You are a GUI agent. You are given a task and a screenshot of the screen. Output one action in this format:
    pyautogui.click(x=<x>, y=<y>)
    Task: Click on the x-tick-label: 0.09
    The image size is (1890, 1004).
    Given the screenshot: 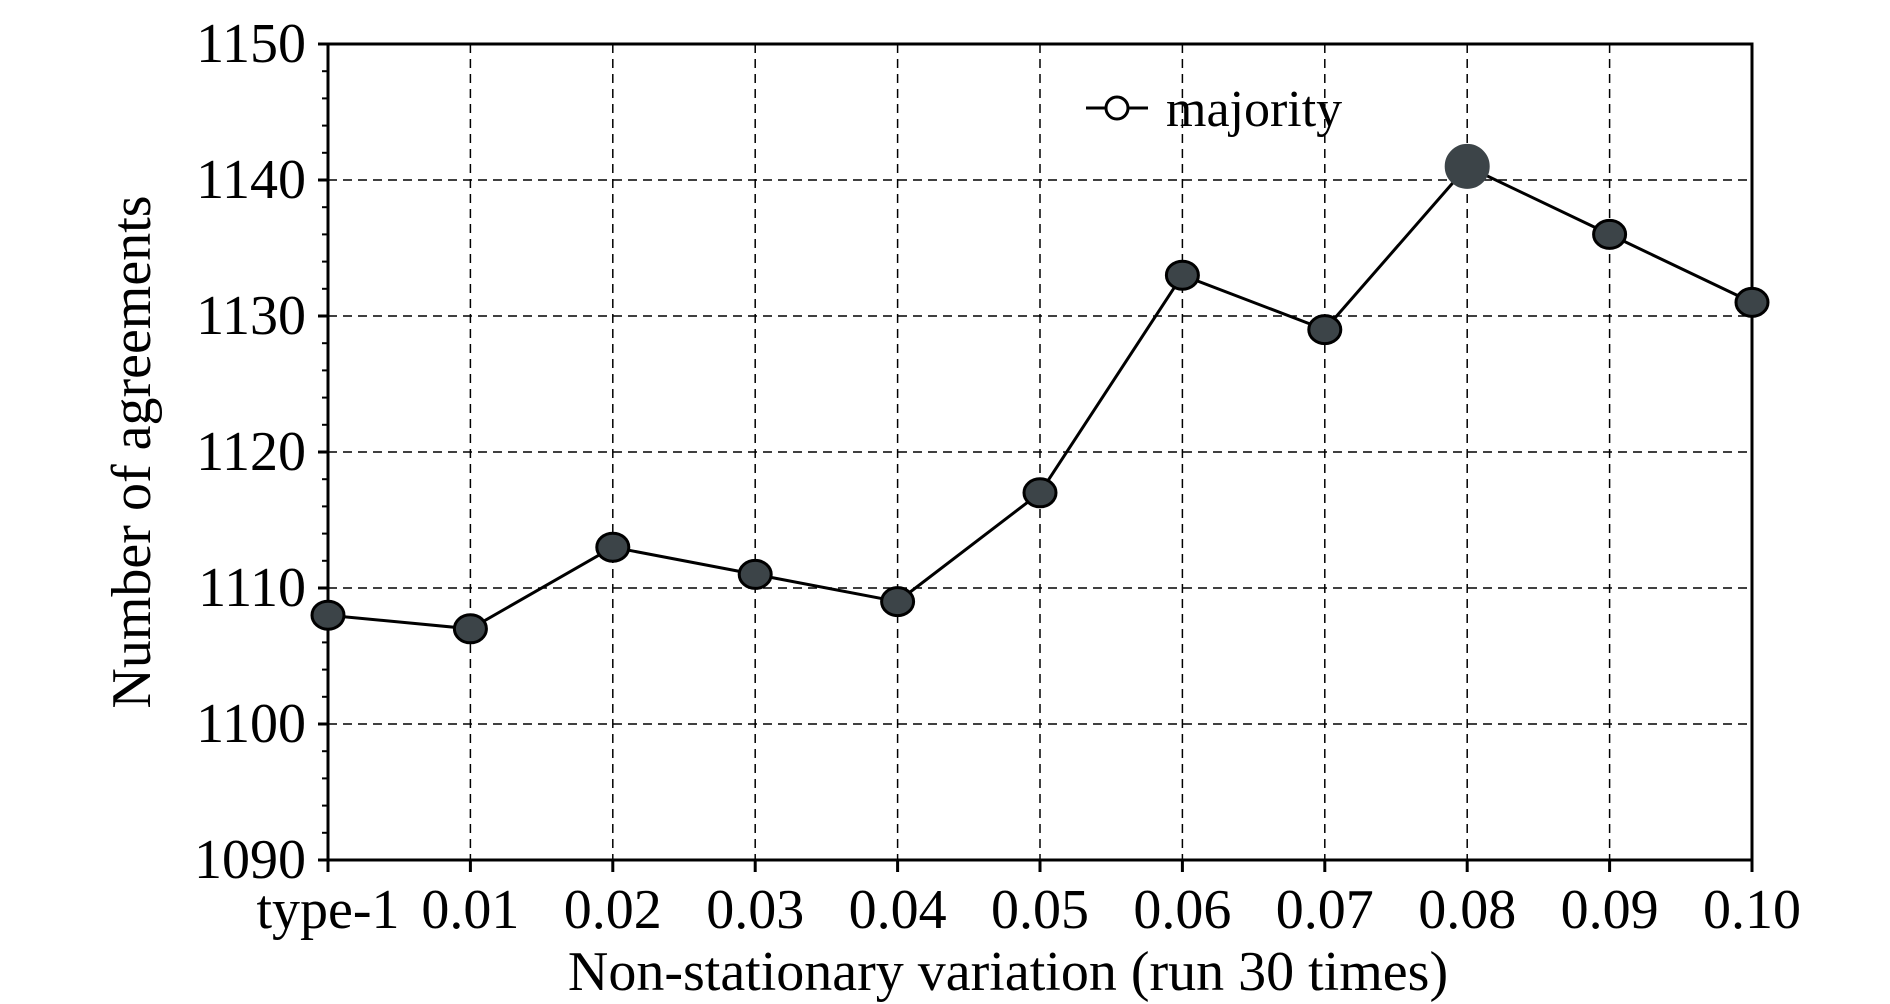 What is the action you would take?
    pyautogui.click(x=1610, y=910)
    